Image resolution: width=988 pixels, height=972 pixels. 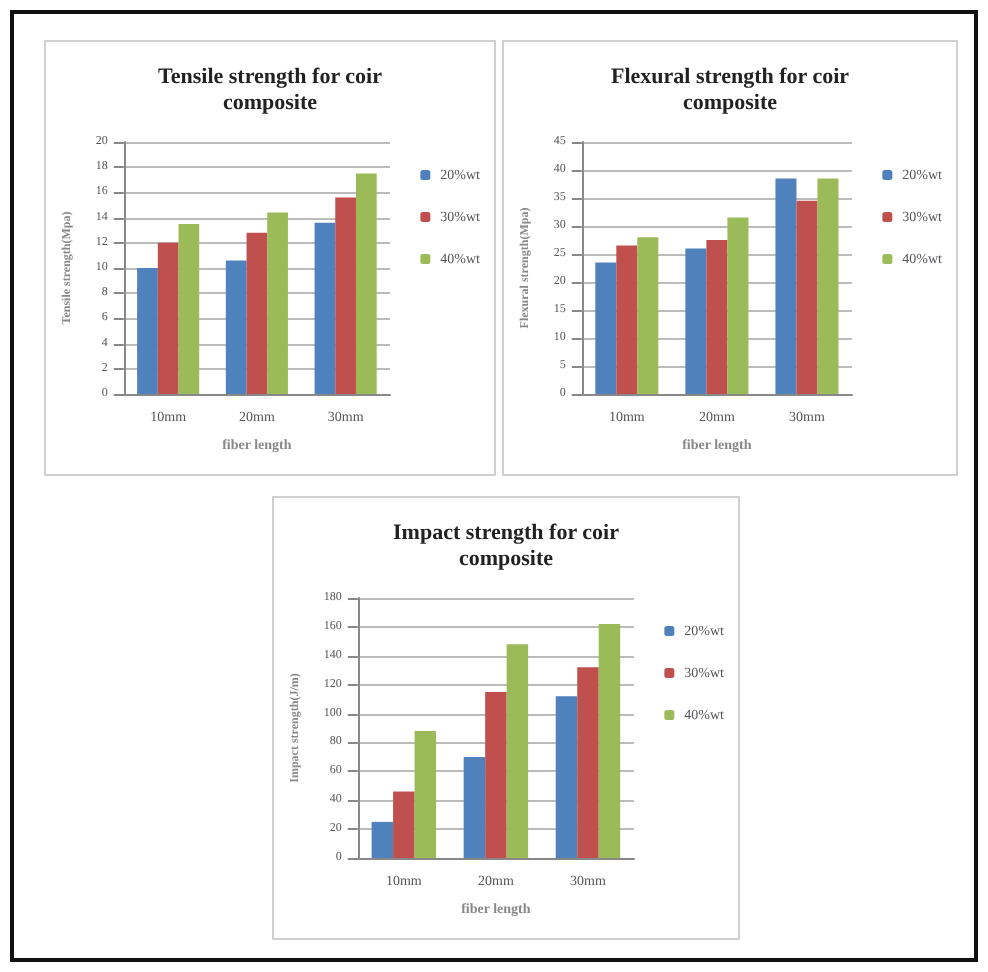 What do you see at coordinates (270, 90) in the screenshot?
I see `chart-title: Tensile strength for coir composite` at bounding box center [270, 90].